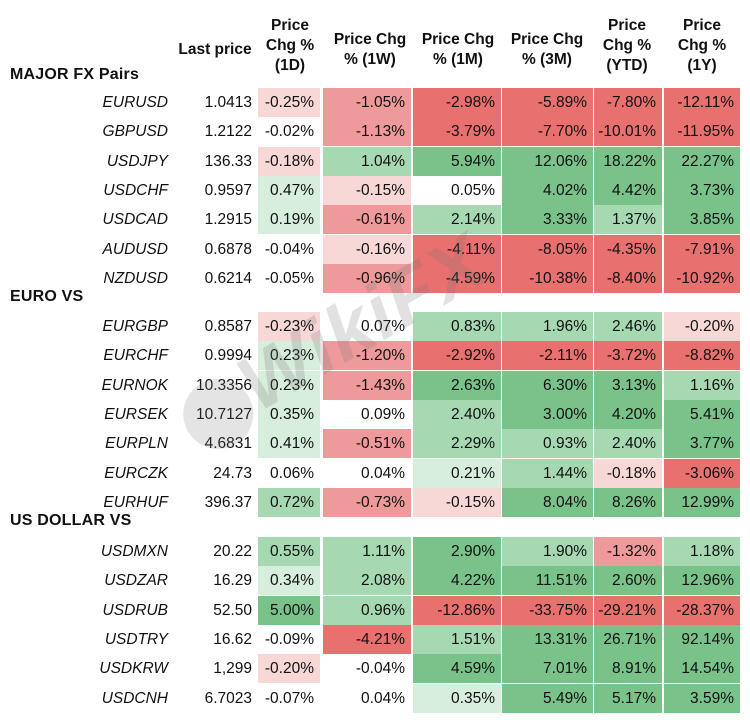 This screenshot has width=750, height=724. What do you see at coordinates (228, 161) in the screenshot?
I see `last-price: 136.33` at bounding box center [228, 161].